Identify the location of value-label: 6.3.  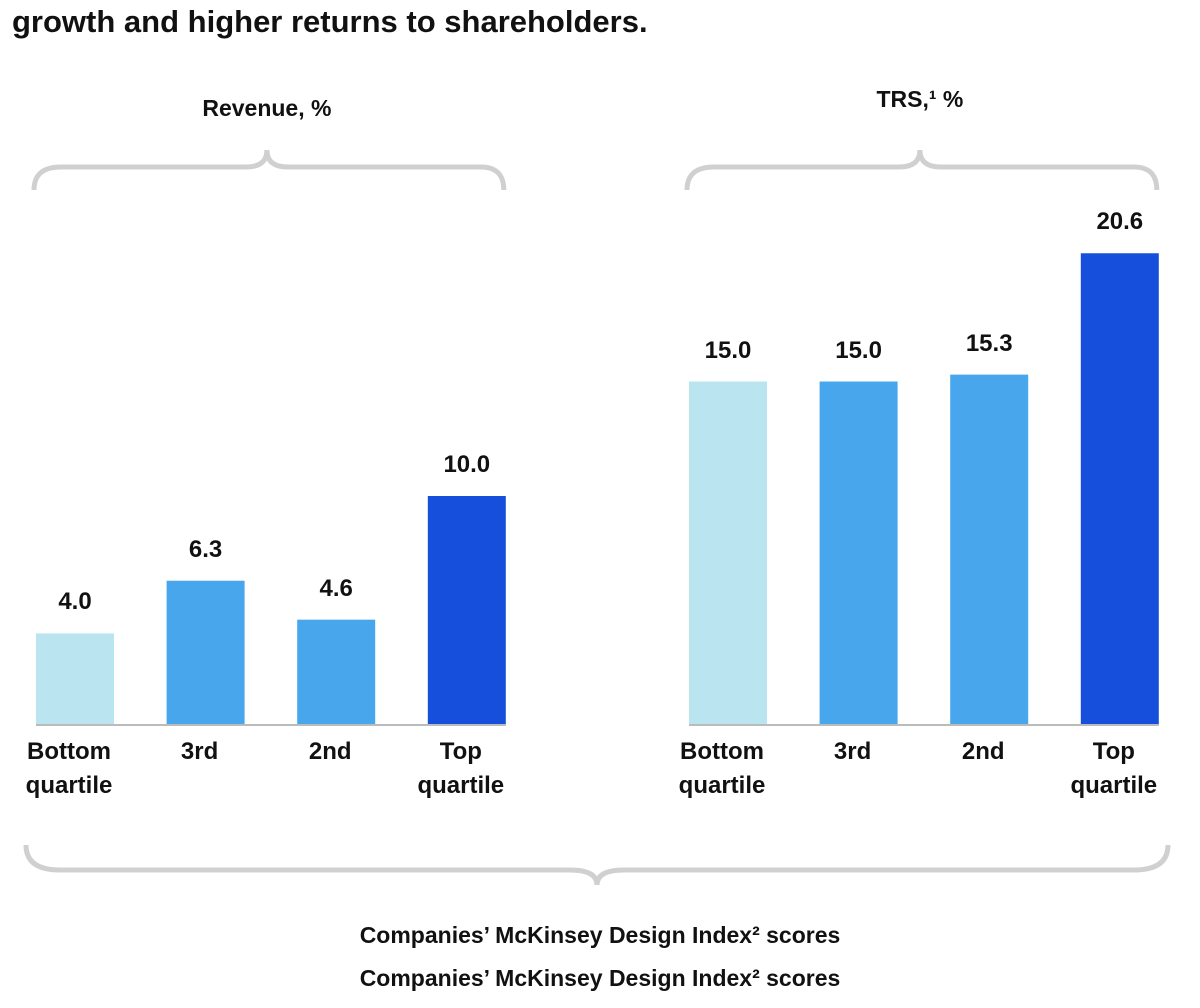
(205, 549).